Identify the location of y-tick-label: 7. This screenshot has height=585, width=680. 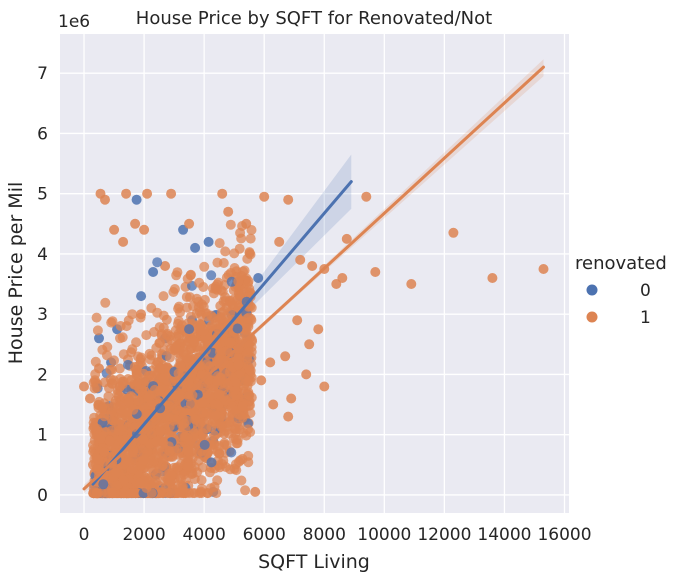
(42, 74).